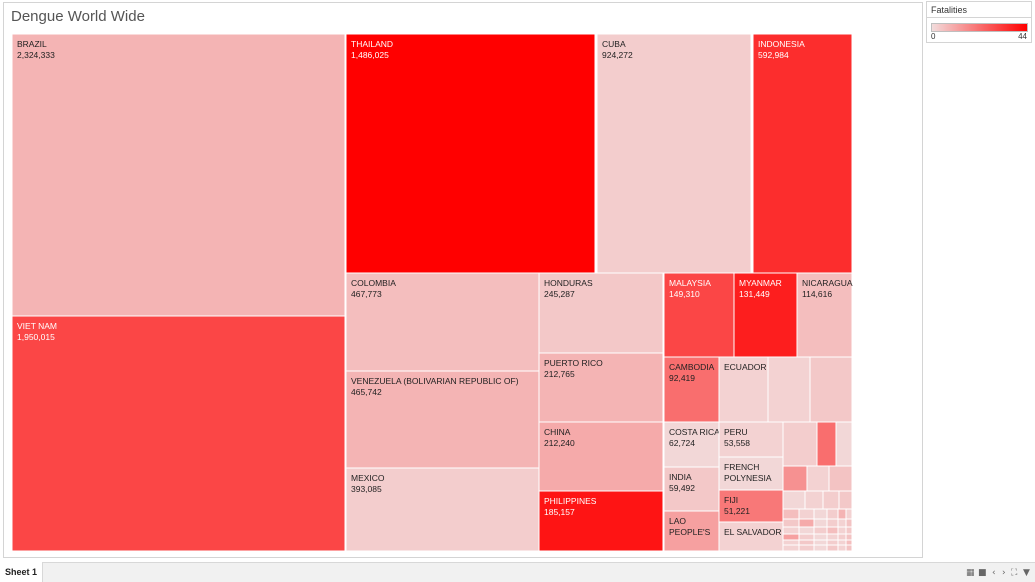 Image resolution: width=1035 pixels, height=582 pixels. What do you see at coordinates (979, 22) in the screenshot?
I see `fatalities-legend: Fatalities 0 44` at bounding box center [979, 22].